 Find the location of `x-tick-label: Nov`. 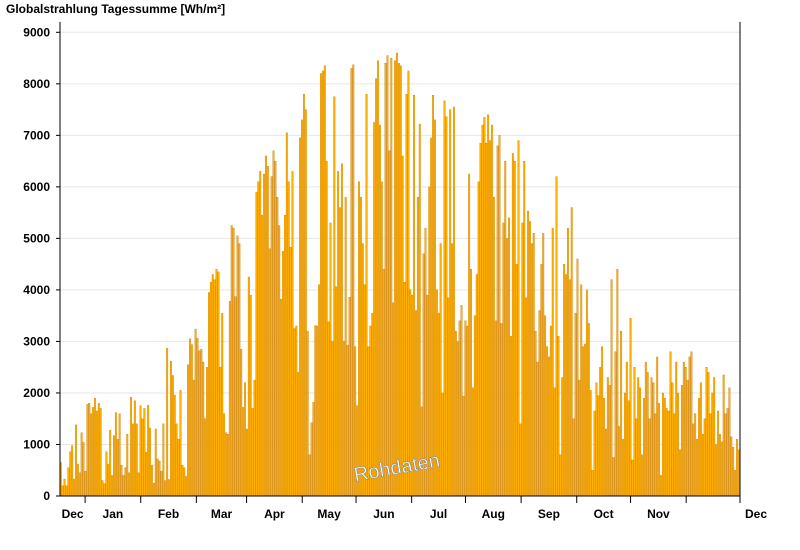

x-tick-label: Nov is located at coordinates (658, 514).